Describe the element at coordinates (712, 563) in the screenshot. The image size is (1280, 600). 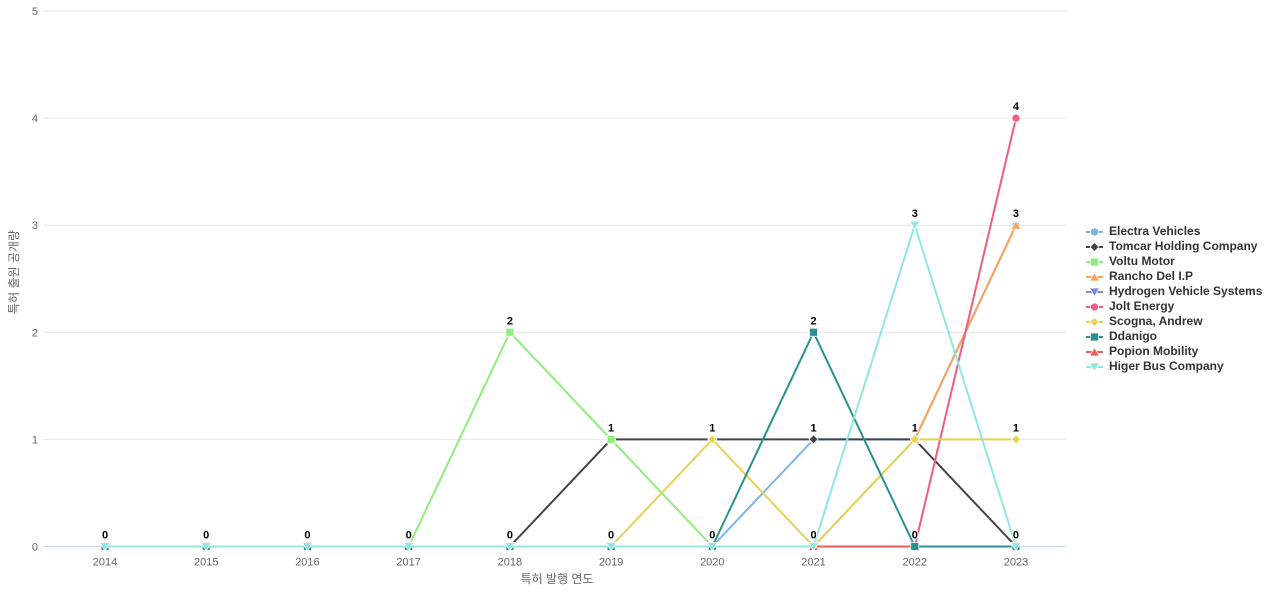
I see `x-tick-label-2020: 2020` at that location.